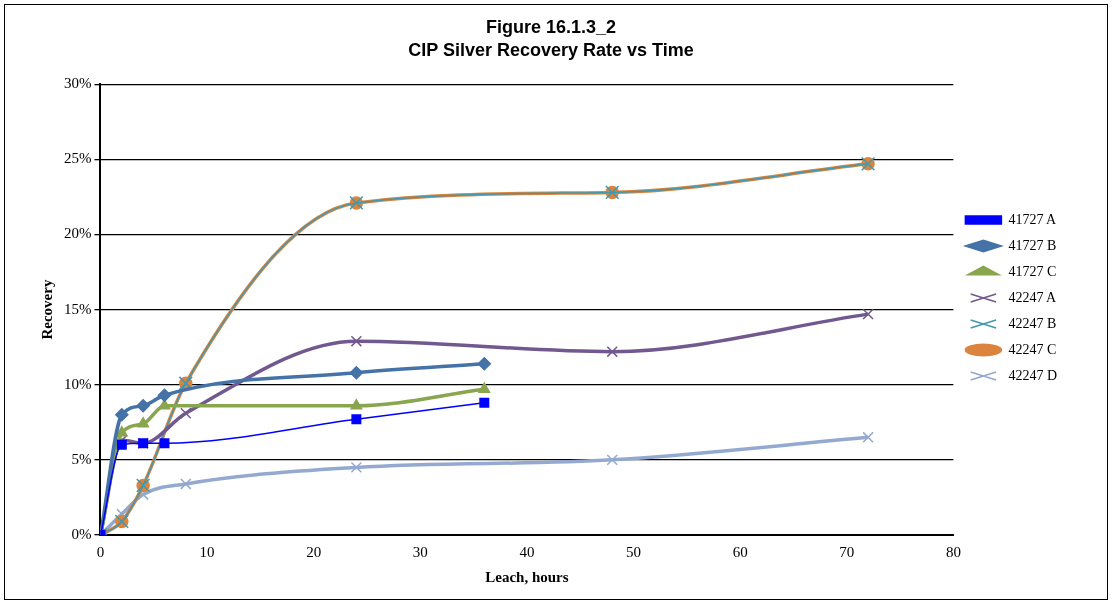 This screenshot has height=604, width=1116. What do you see at coordinates (46, 309) in the screenshot?
I see `y-axis-title: Recovery` at bounding box center [46, 309].